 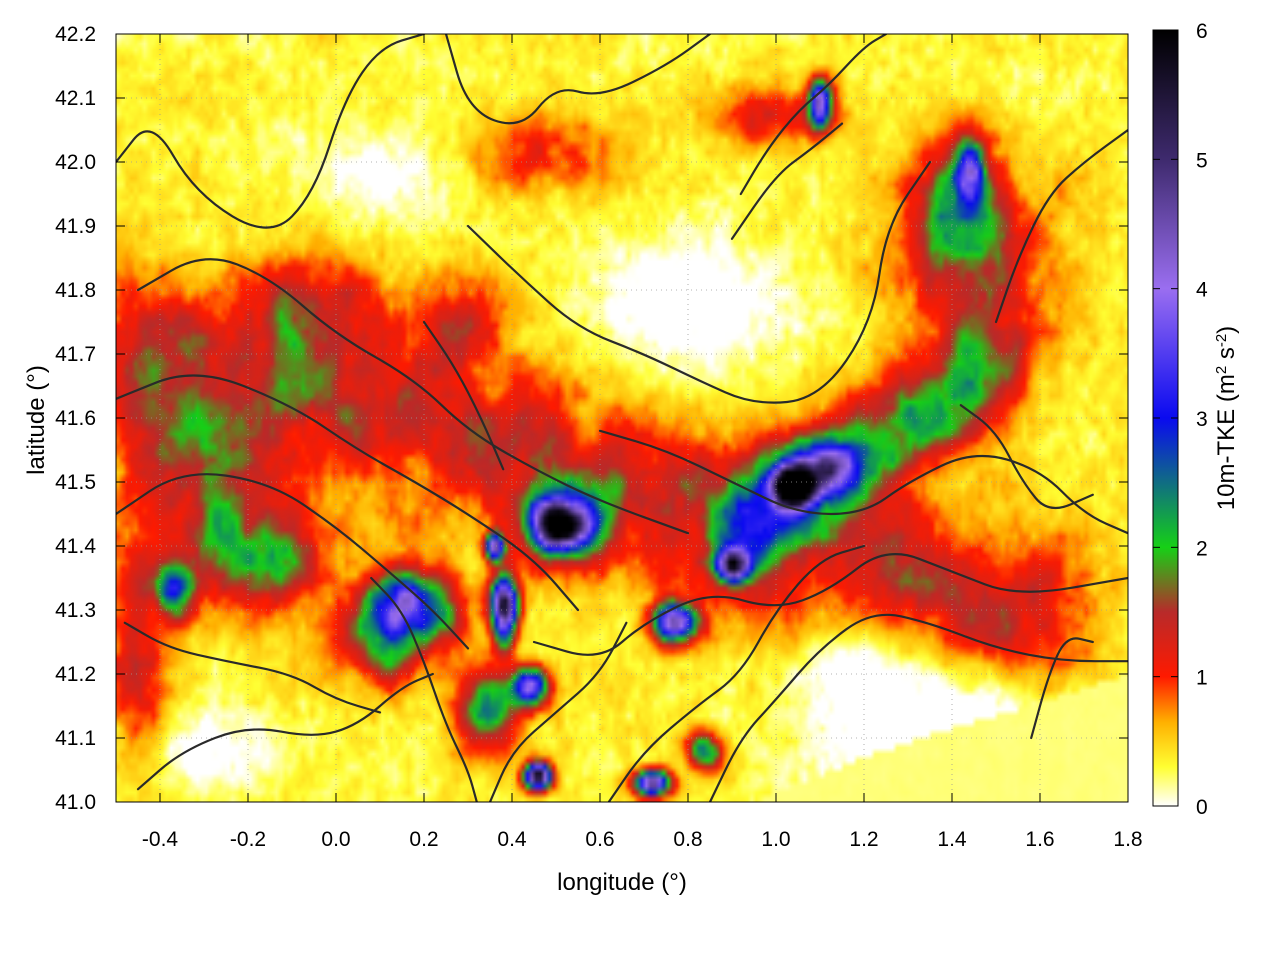 What do you see at coordinates (863, 839) in the screenshot?
I see `x-tick-label: 1.2` at bounding box center [863, 839].